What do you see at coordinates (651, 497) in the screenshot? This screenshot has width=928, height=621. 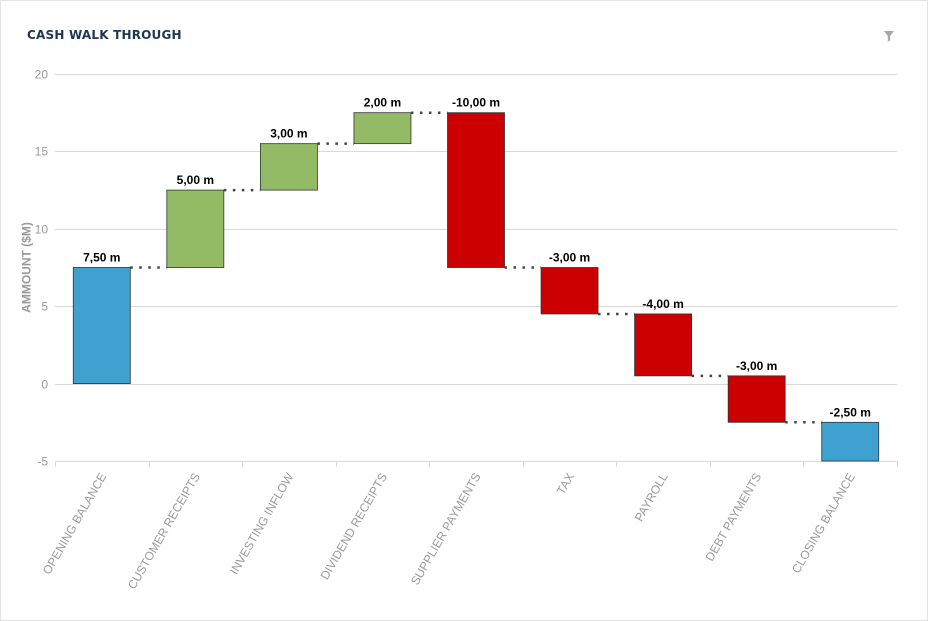 I see `x-category-label: PAYROLL` at bounding box center [651, 497].